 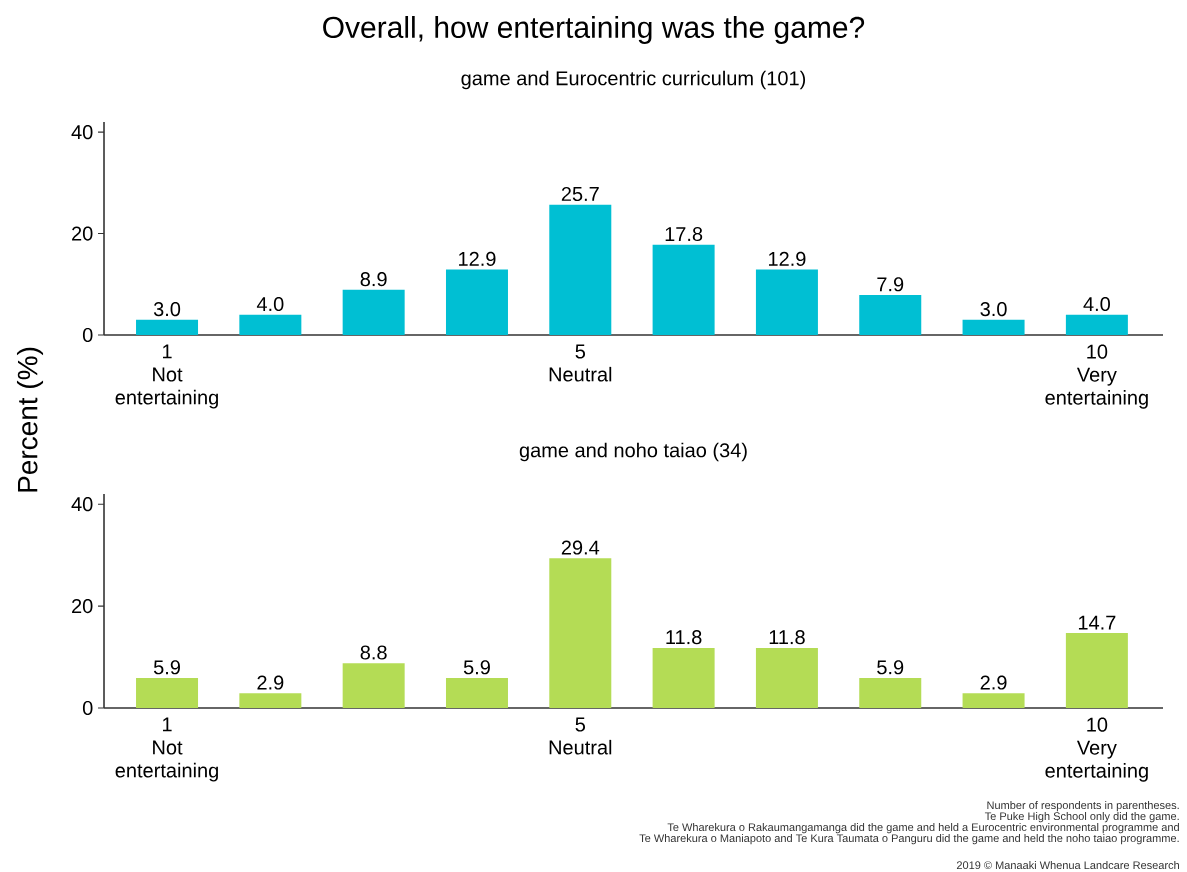 I want to click on data-label: 29.4, so click(x=580, y=547).